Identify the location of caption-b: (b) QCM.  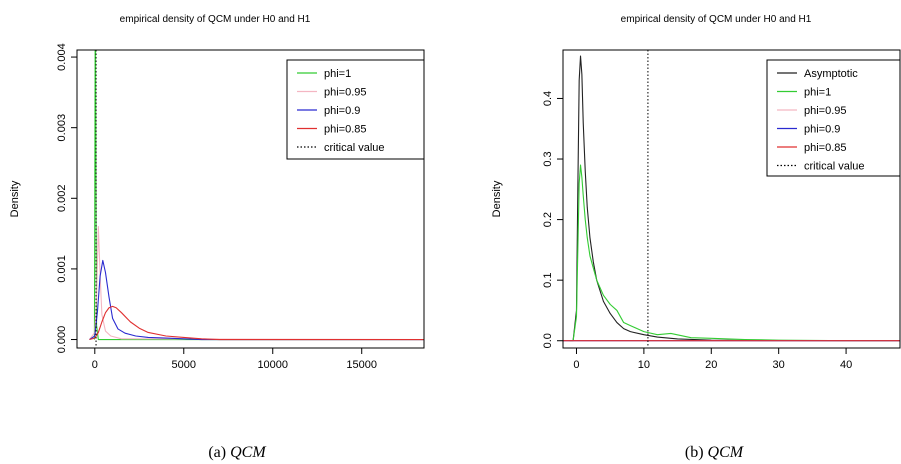
(715, 452).